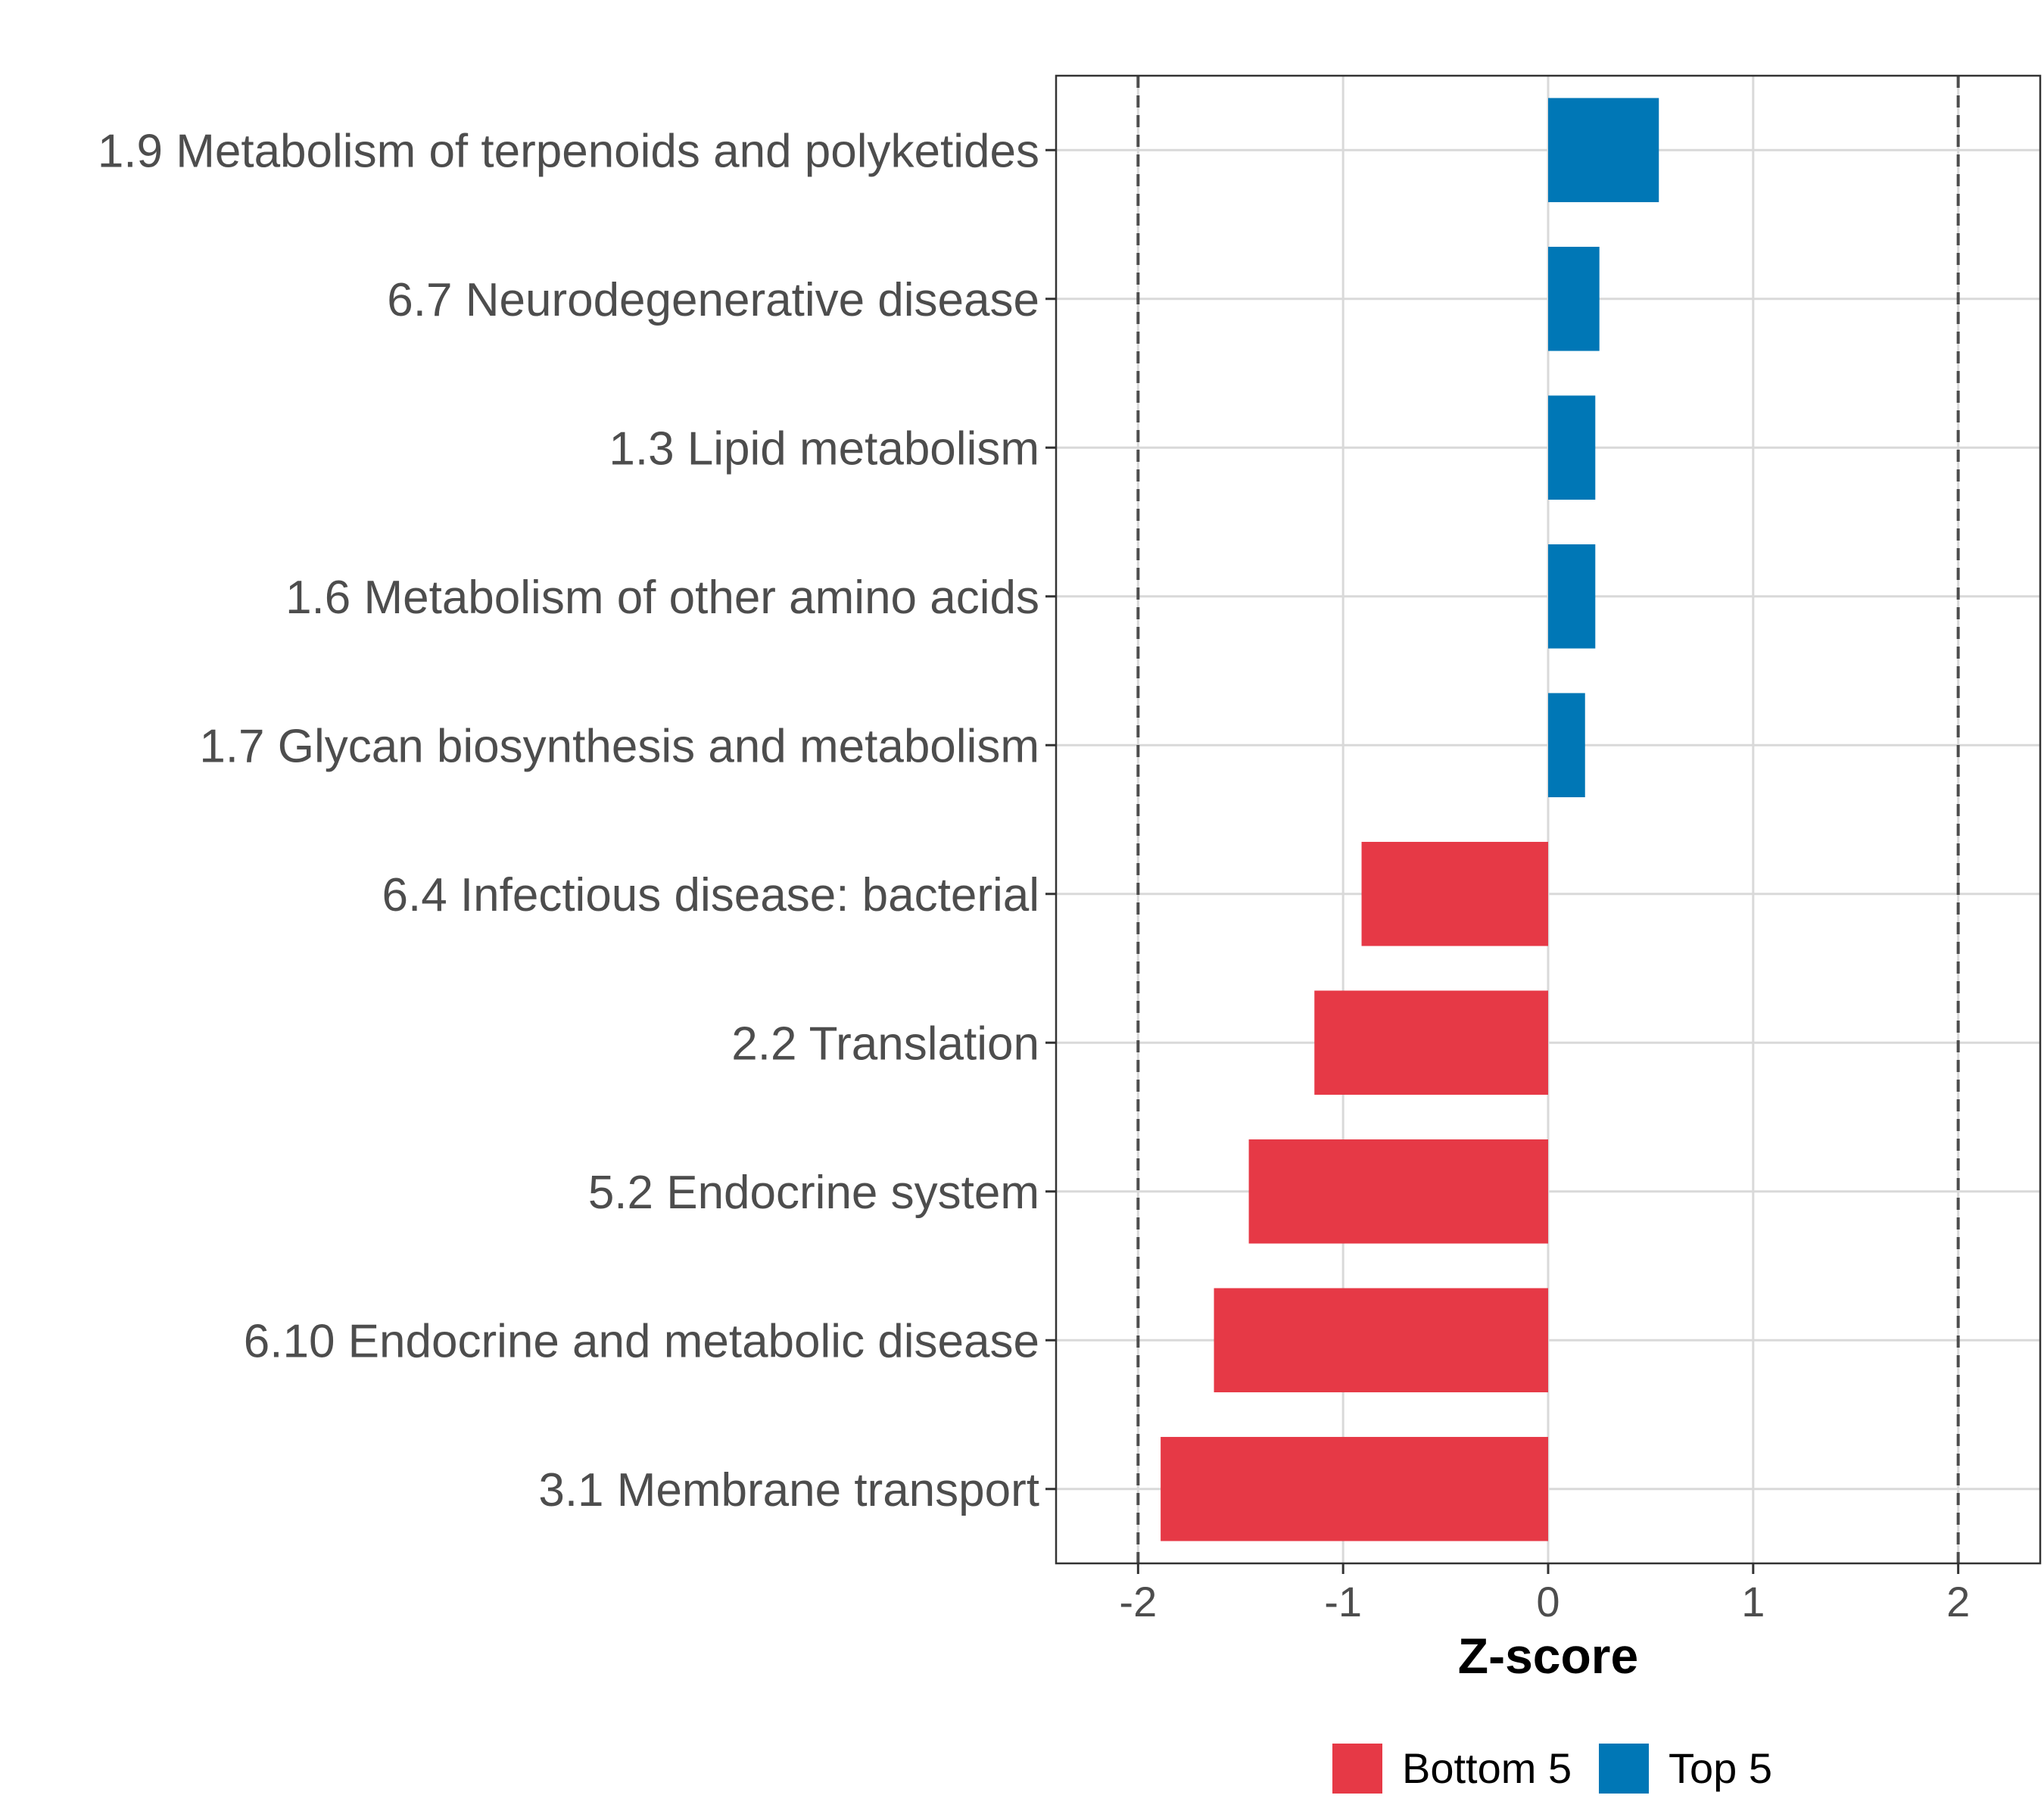 The width and height of the screenshot is (2044, 1817). What do you see at coordinates (1487, 1768) in the screenshot?
I see `legend-label-1: Bottom 5` at bounding box center [1487, 1768].